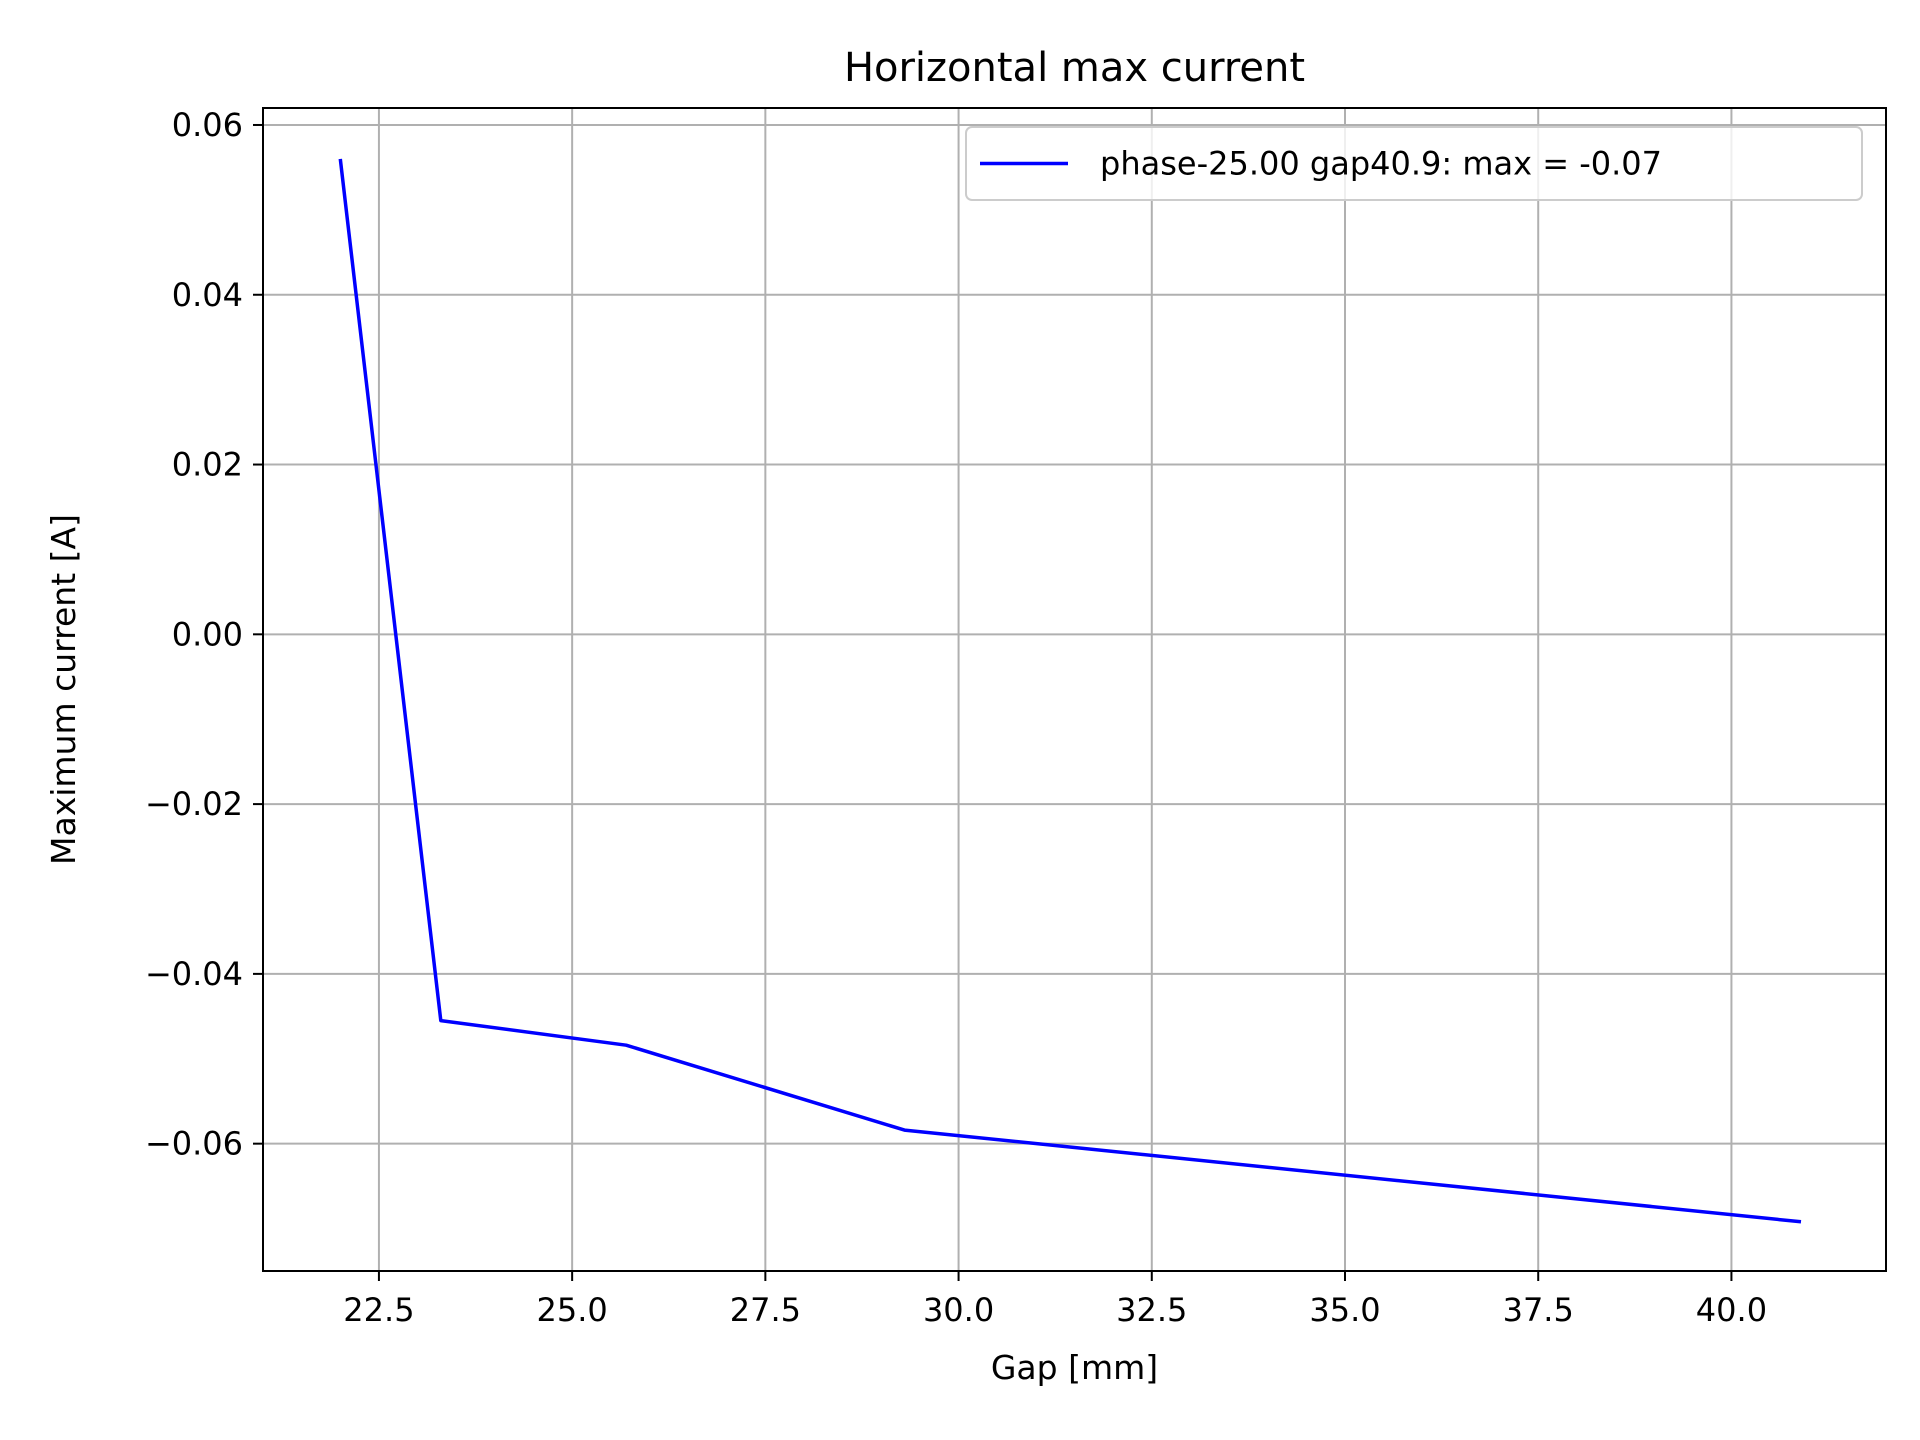  I want to click on y-tick-label: −0.06, so click(194, 1144).